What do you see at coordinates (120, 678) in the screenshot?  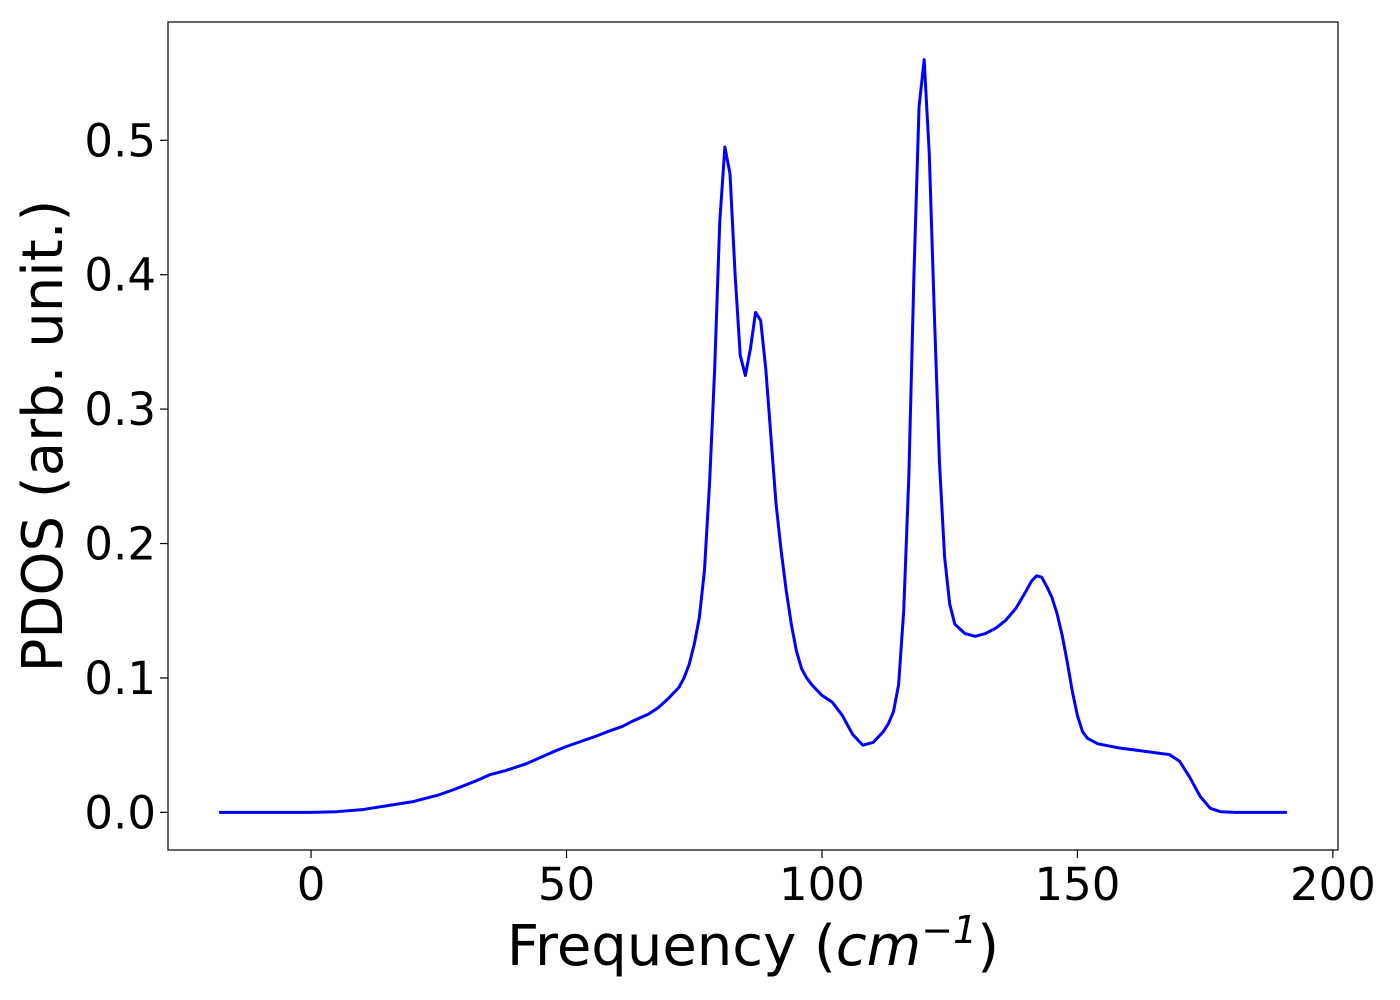 I see `y-tick-label: 0.1` at bounding box center [120, 678].